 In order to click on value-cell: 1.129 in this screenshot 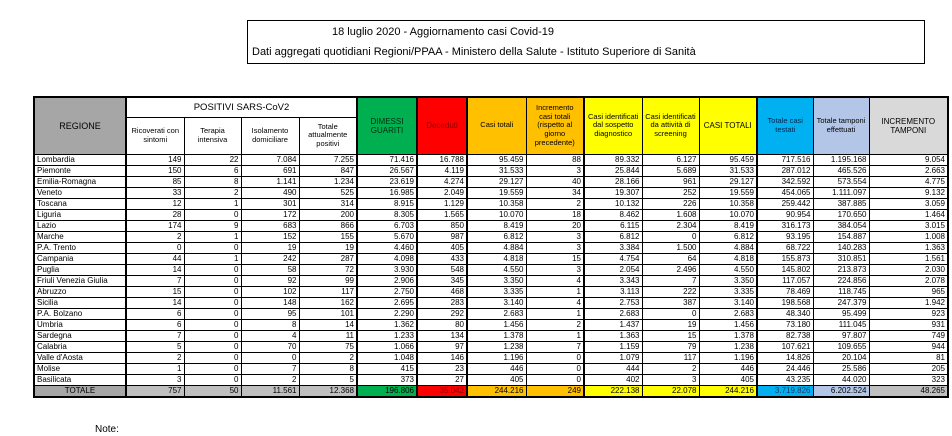, I will do `click(442, 203)`.